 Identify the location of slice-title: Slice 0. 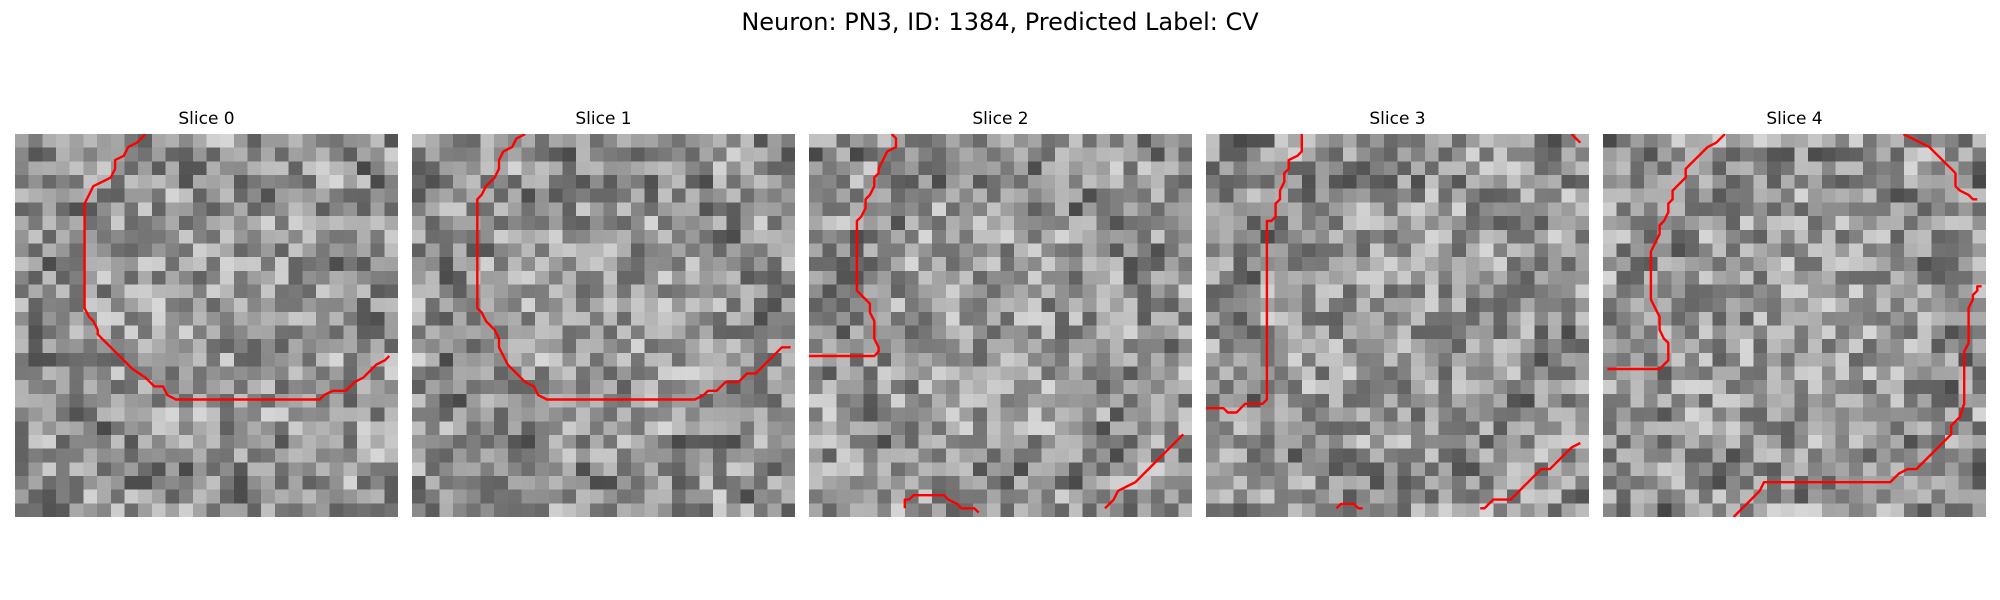
(206, 119).